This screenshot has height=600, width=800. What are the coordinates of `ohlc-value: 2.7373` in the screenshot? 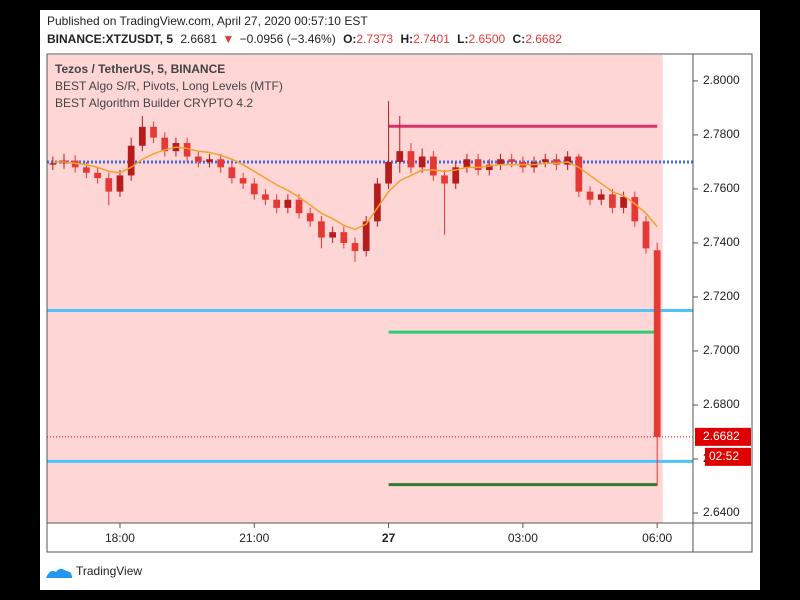 It's located at (374, 39).